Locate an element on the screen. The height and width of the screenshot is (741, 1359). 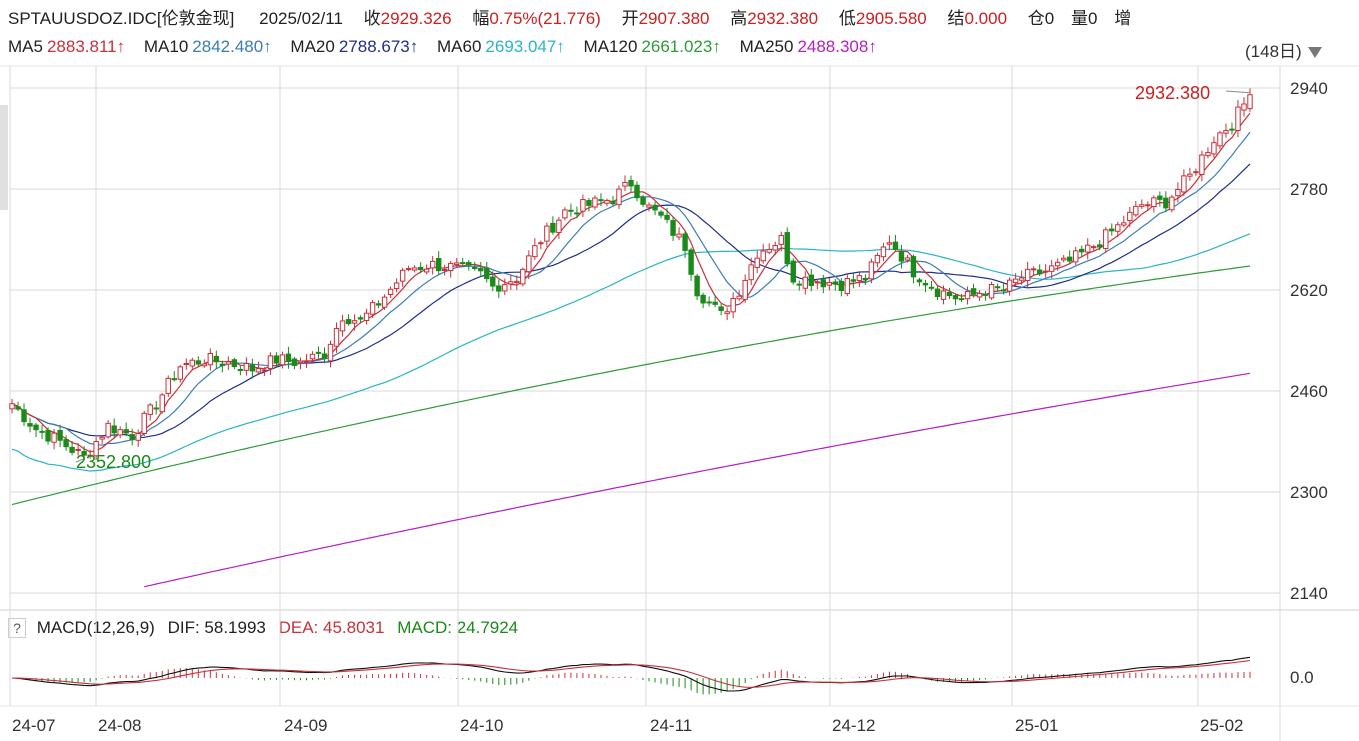
help-icon: ? is located at coordinates (17, 628).